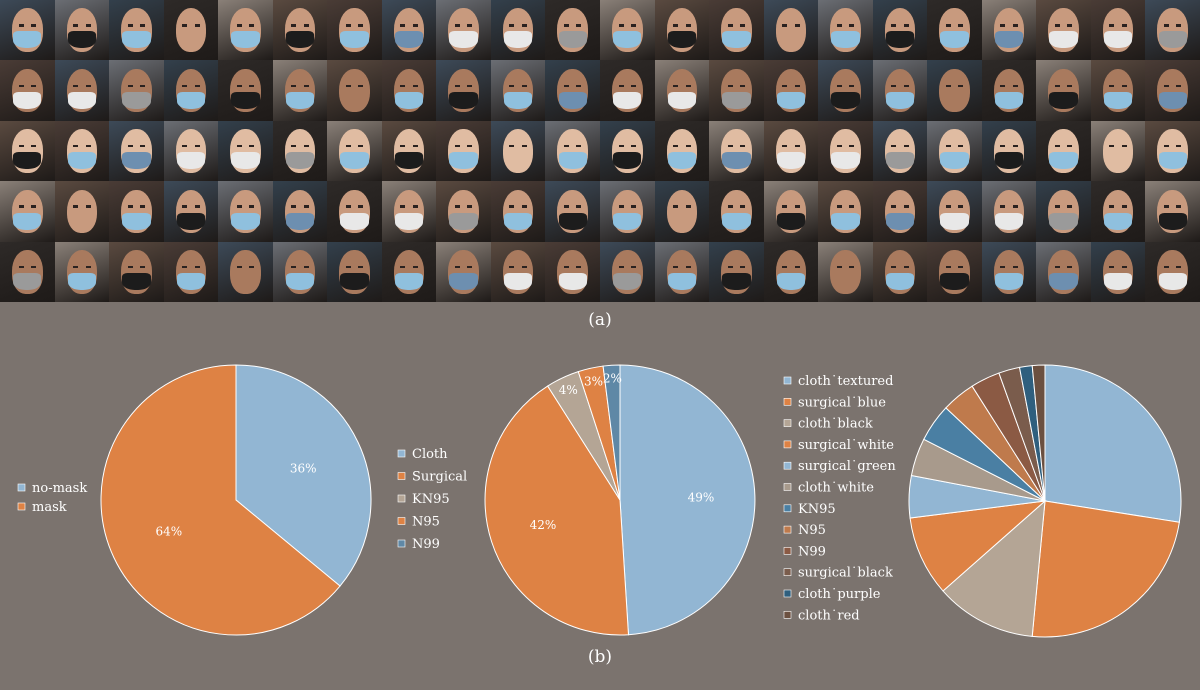  I want to click on slice-percent-label: 49%, so click(701, 498).